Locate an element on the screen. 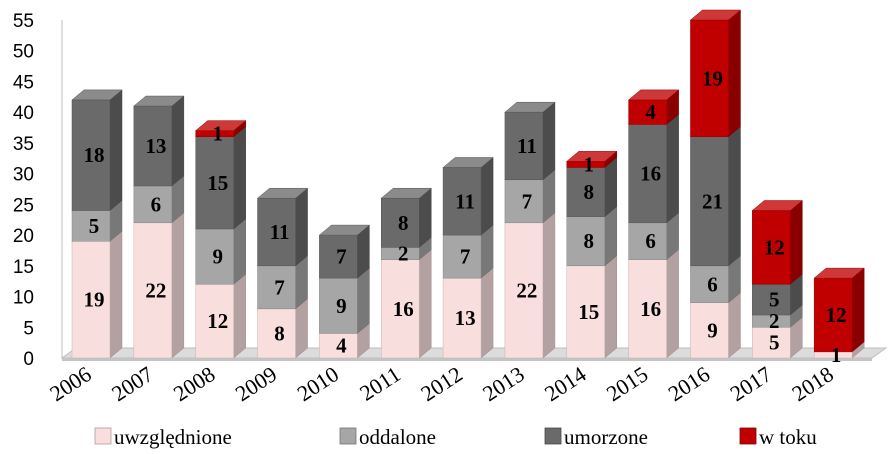 The width and height of the screenshot is (889, 454). data-label: 1 is located at coordinates (836, 355).